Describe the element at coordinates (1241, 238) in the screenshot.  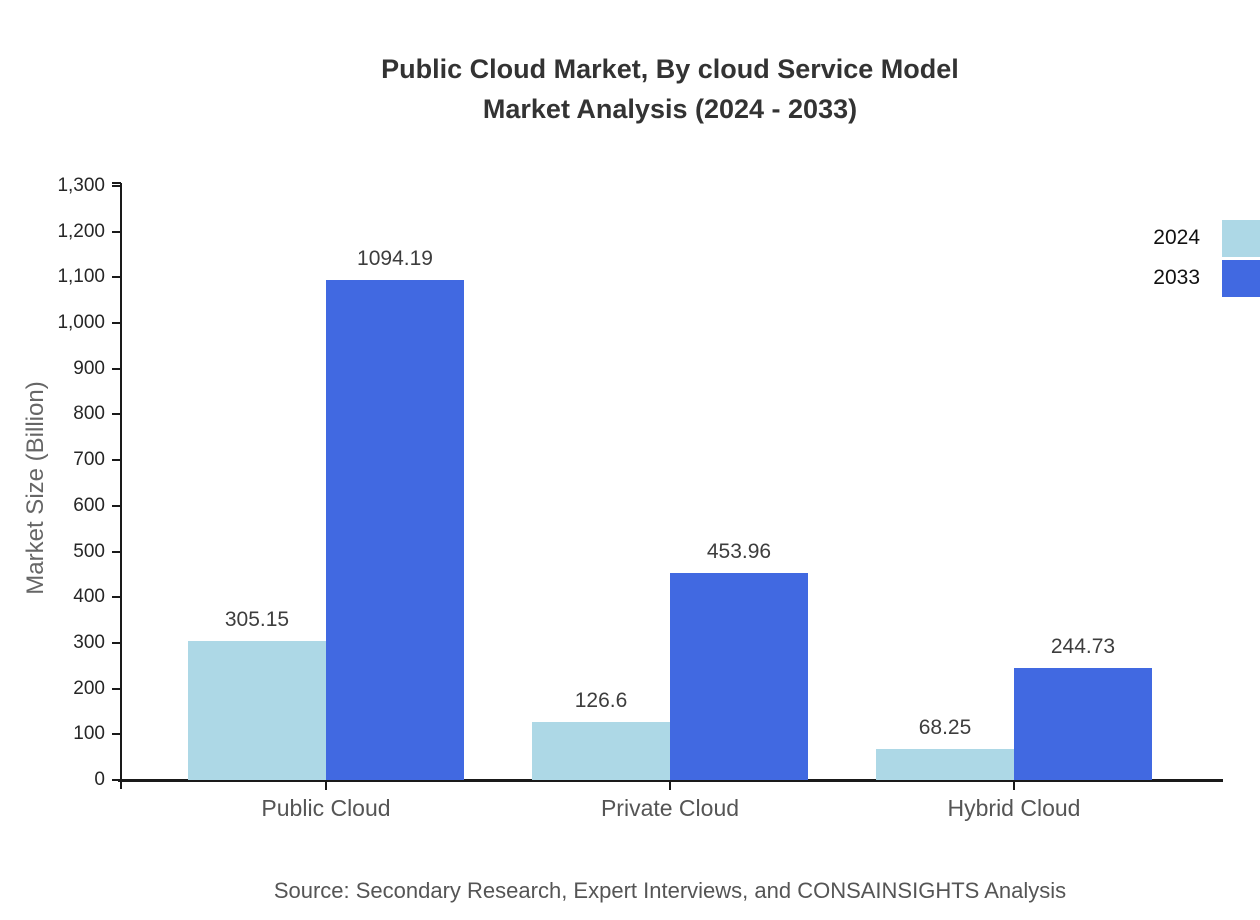
I see `legend-swatch-2024` at that location.